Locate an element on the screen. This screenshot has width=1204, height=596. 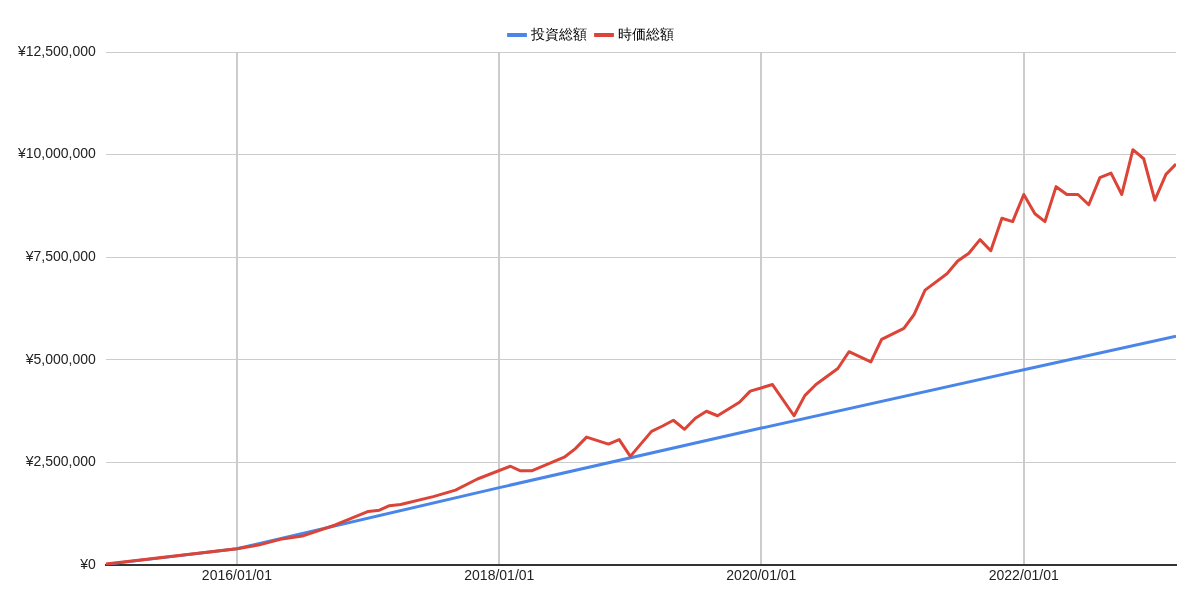
legend-label: 投資総額 is located at coordinates (558, 33).